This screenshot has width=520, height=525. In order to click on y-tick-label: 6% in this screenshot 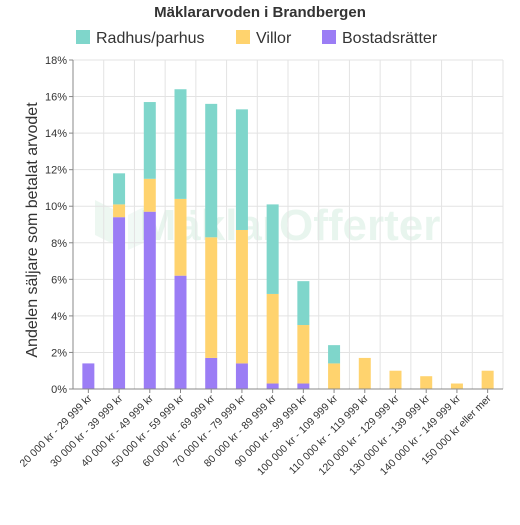, I will do `click(59, 280)`.